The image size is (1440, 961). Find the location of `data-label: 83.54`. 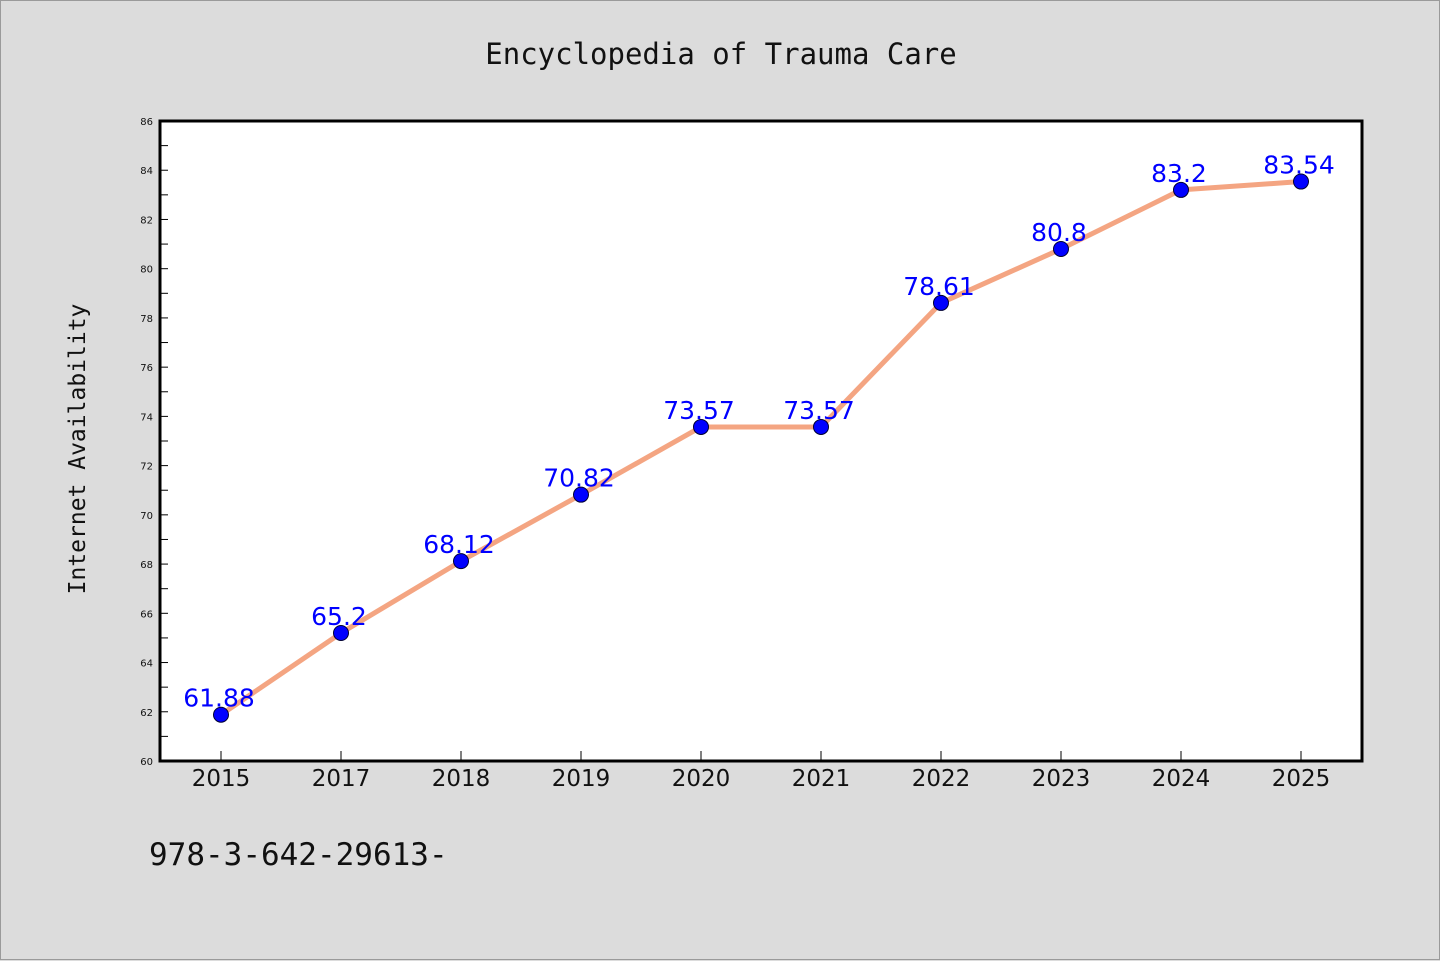

data-label: 83.54 is located at coordinates (1299, 165).